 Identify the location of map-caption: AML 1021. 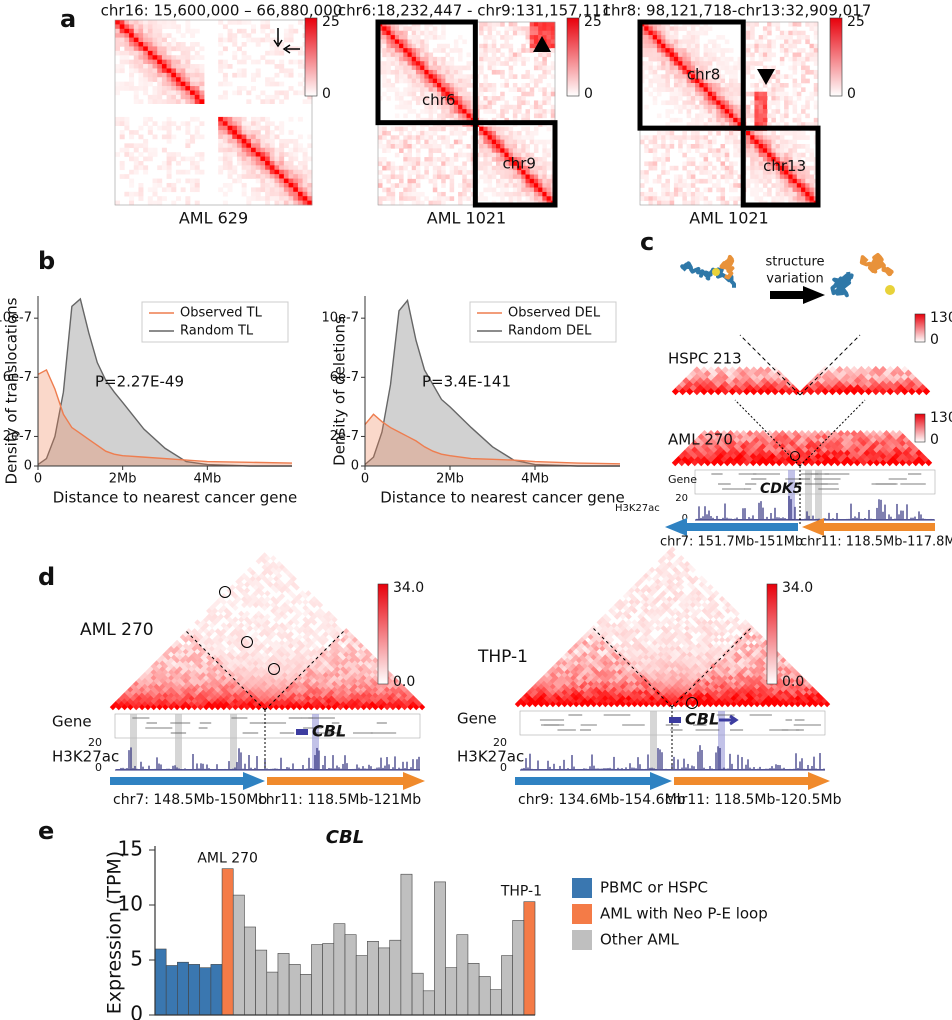
(728, 218).